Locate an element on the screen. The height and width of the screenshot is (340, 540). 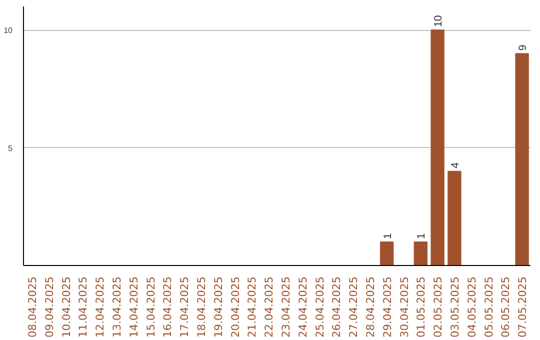
x-tick-label: 05.05.2025 is located at coordinates (489, 307).